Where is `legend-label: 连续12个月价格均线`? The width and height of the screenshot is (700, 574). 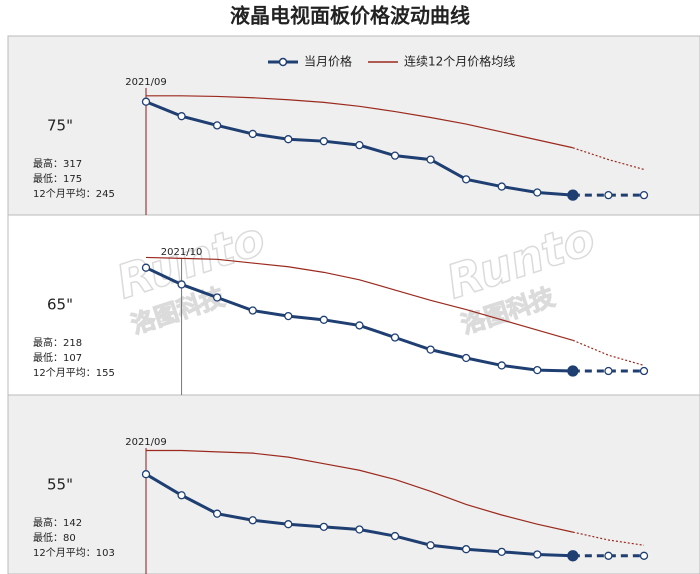 legend-label: 连续12个月价格均线 is located at coordinates (459, 61).